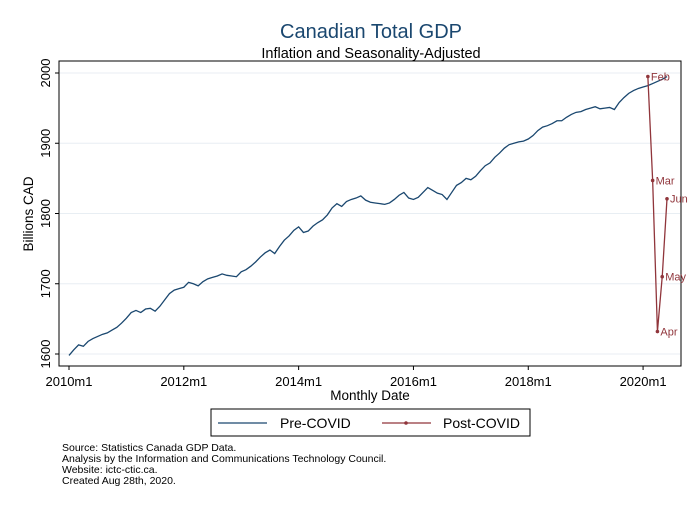  Describe the element at coordinates (119, 481) in the screenshot. I see `created-line: Created Aug 28th, 2020.` at that location.